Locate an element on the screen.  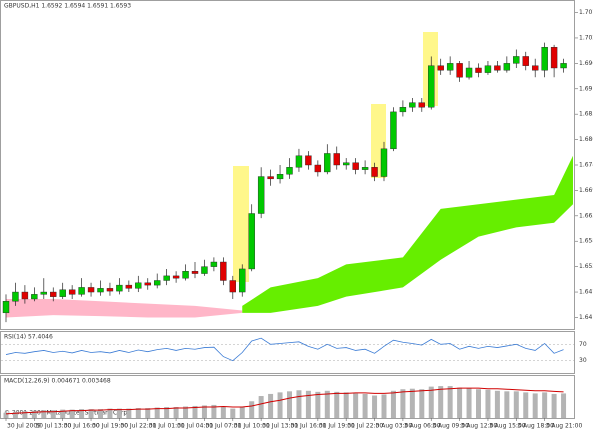
chart-title: GBPUSD,H1 1.6592 1.6594 1.6591 1.6593 is located at coordinates (67, 6).